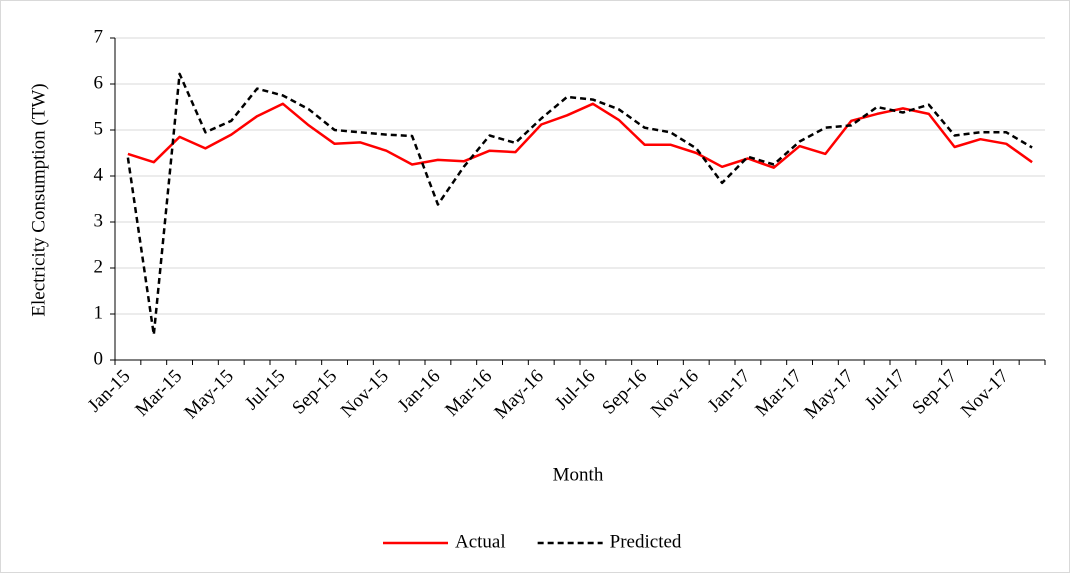  What do you see at coordinates (99, 312) in the screenshot?
I see `y-tick-label: 1` at bounding box center [99, 312].